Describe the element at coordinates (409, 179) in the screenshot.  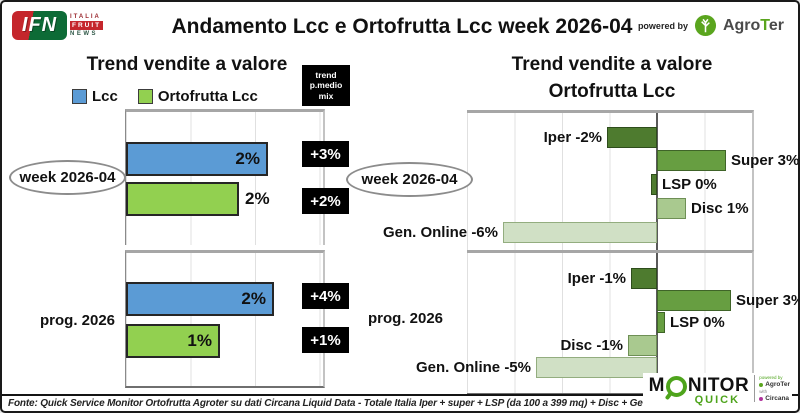
I see `week-oval-right: week 2026-04` at that location.